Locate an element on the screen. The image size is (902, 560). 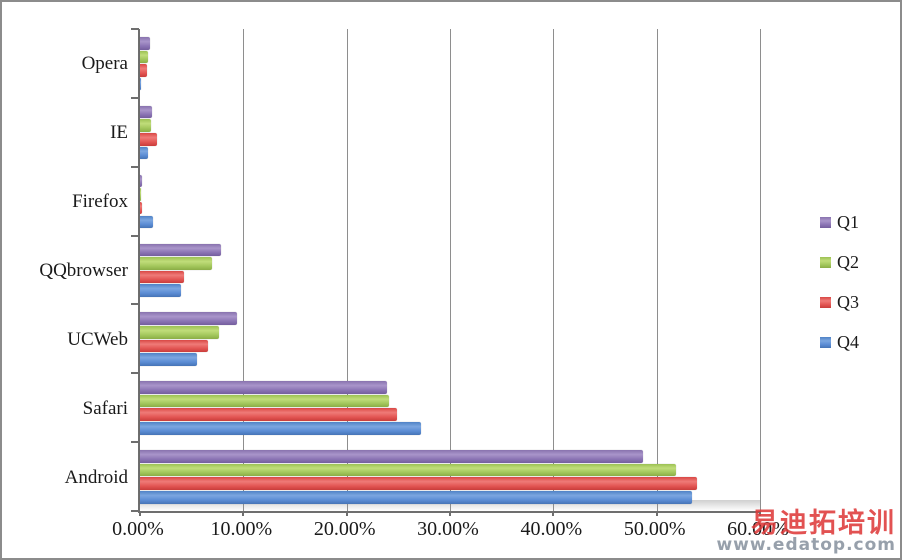
bar-q2-firefox is located at coordinates (141, 194).